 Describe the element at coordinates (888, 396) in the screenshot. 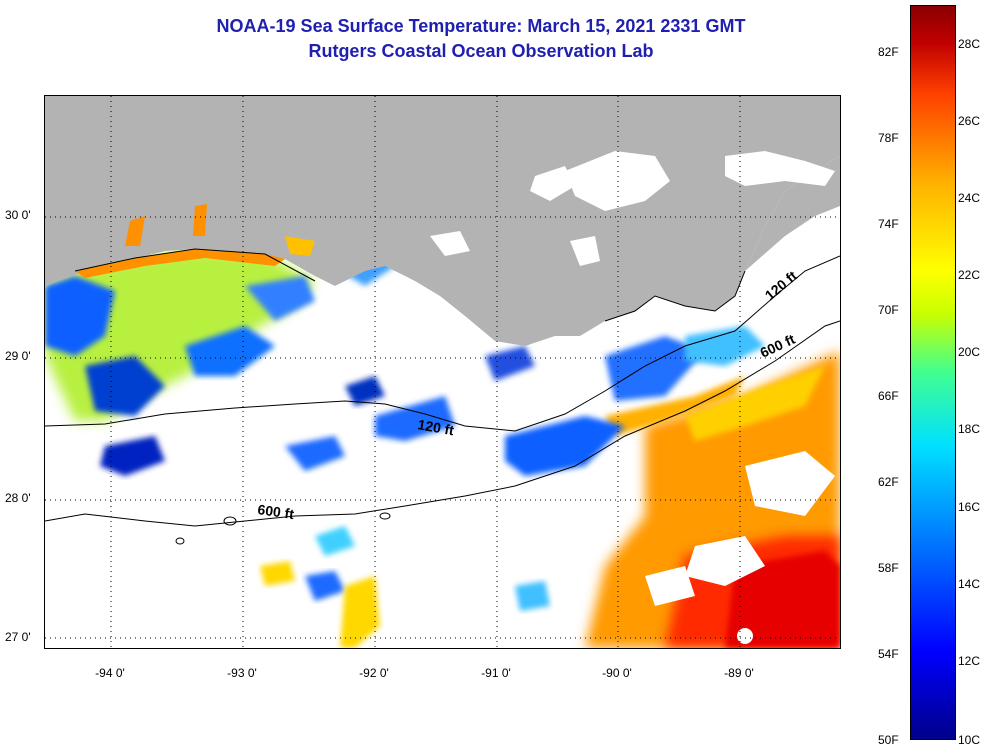

I see `colorbar-f-label: 66F` at that location.